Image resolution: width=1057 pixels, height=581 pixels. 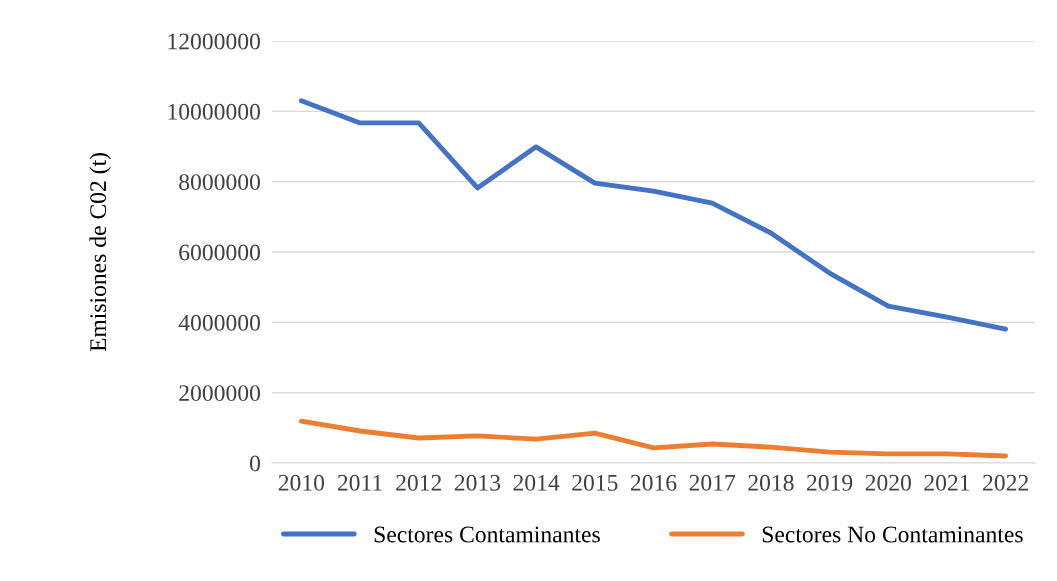 What do you see at coordinates (477, 482) in the screenshot?
I see `x-tick-label: 2013` at bounding box center [477, 482].